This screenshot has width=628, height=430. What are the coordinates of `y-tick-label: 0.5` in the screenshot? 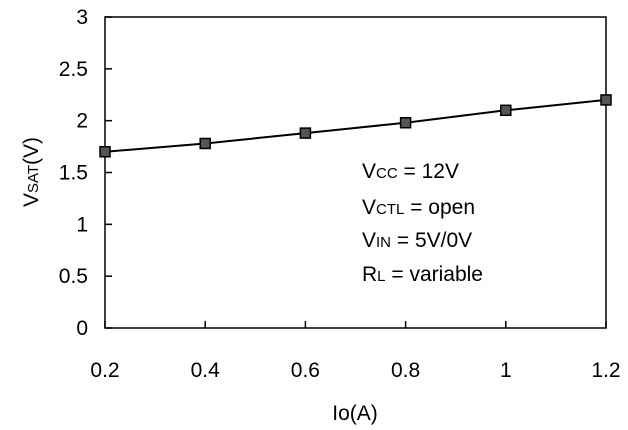 It's located at (73, 276).